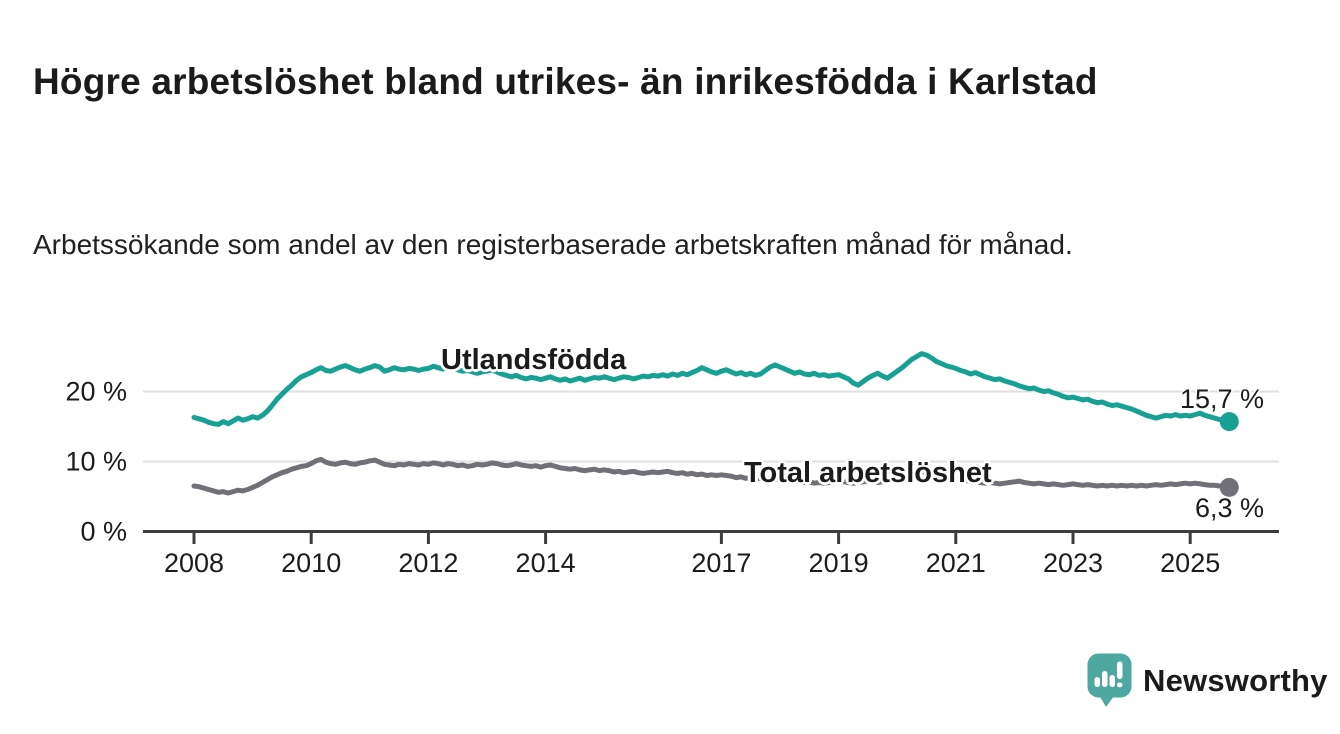 Image resolution: width=1340 pixels, height=734 pixels. I want to click on x-axis-tick-label: 2014, so click(546, 563).